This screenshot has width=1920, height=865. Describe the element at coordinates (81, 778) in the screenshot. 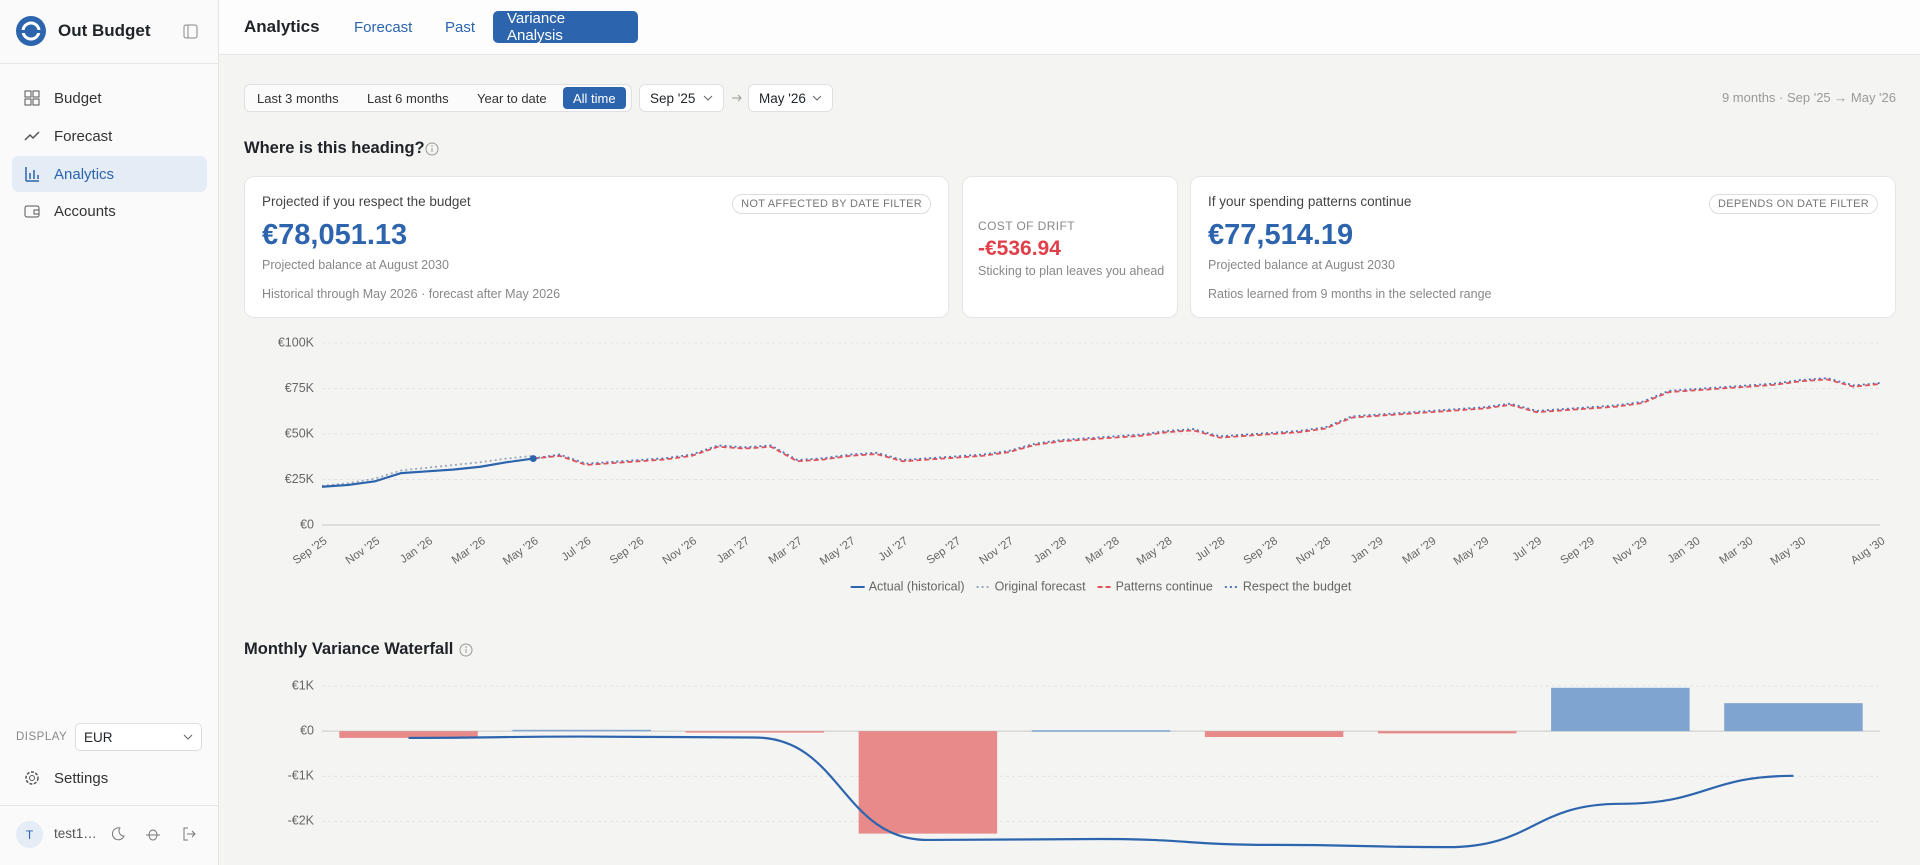

I see `nav-label: Settings` at that location.